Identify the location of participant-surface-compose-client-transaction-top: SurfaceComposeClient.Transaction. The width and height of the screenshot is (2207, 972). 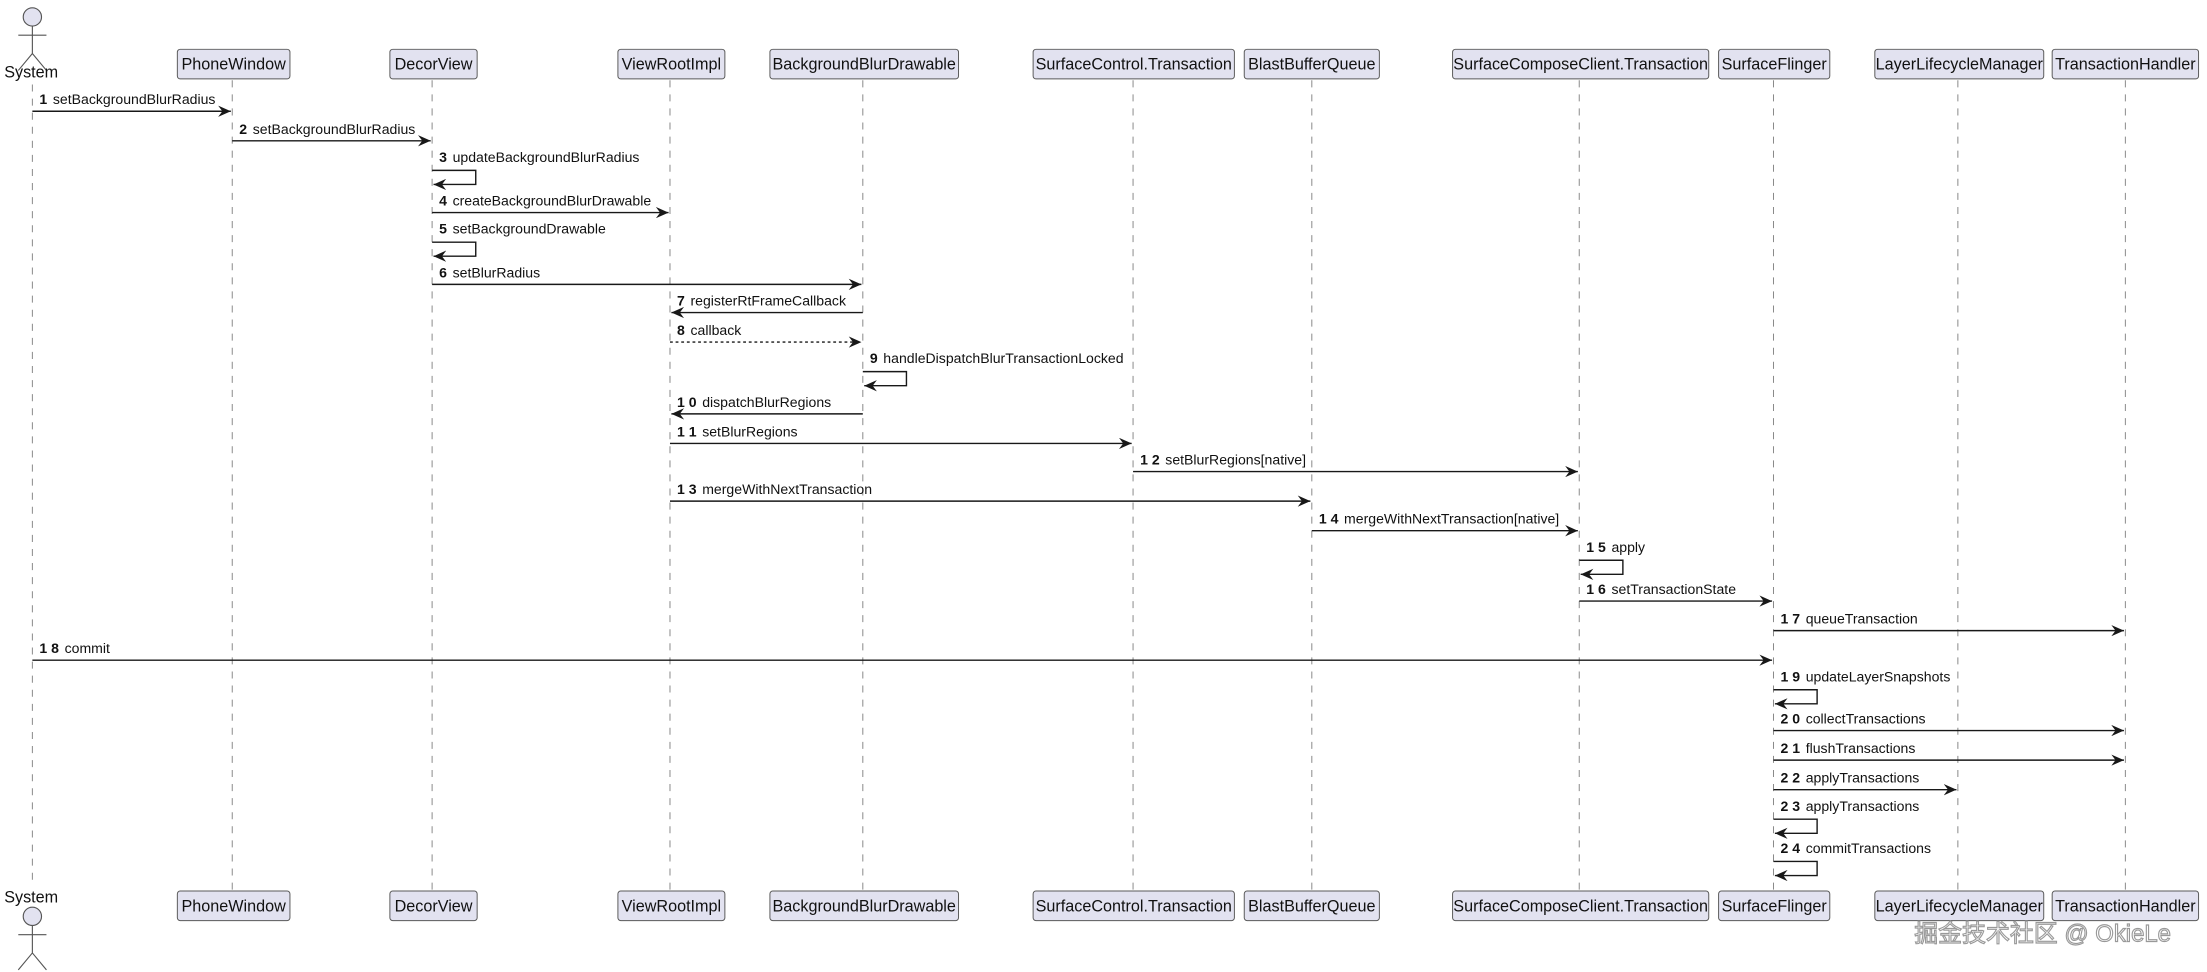
(1581, 64).